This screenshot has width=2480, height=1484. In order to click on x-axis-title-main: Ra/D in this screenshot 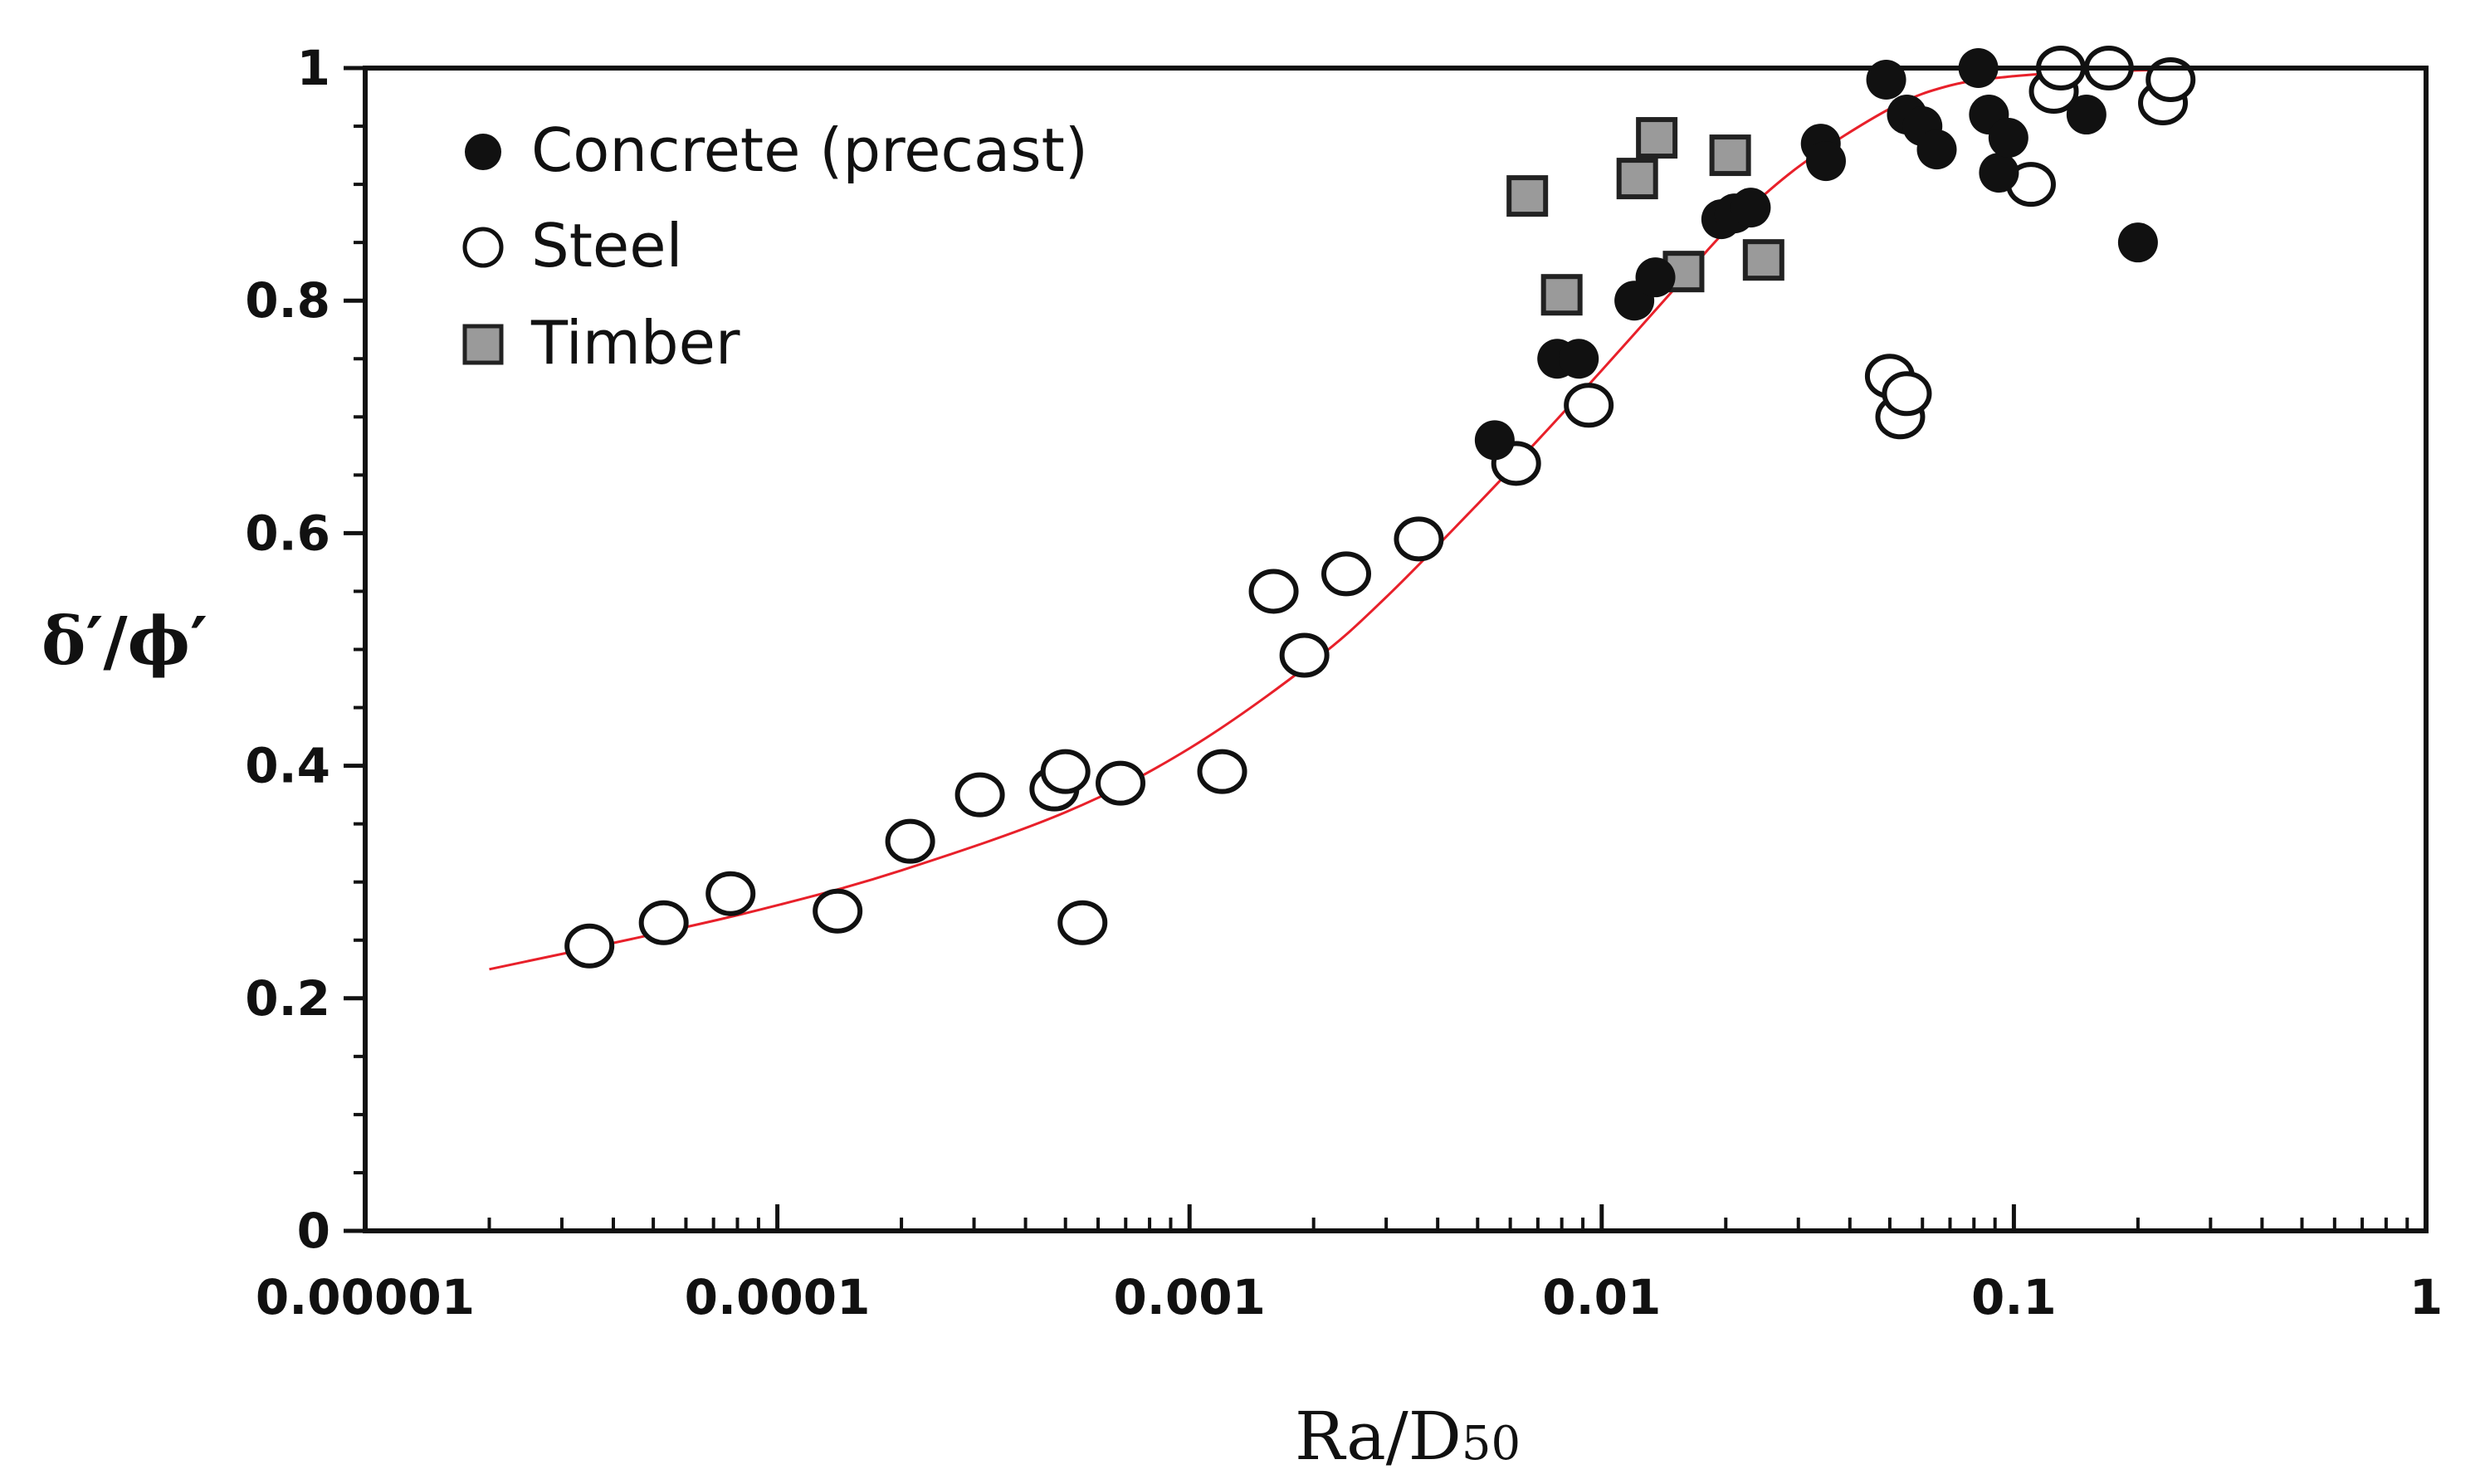, I will do `click(1378, 1436)`.